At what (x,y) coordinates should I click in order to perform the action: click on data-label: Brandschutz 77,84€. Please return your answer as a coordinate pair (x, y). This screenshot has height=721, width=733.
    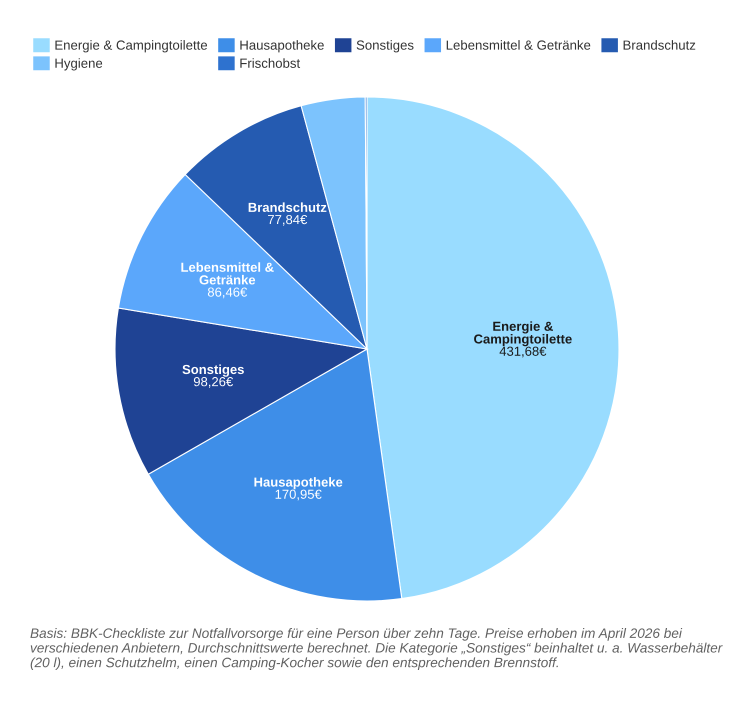
    Looking at the image, I should click on (287, 214).